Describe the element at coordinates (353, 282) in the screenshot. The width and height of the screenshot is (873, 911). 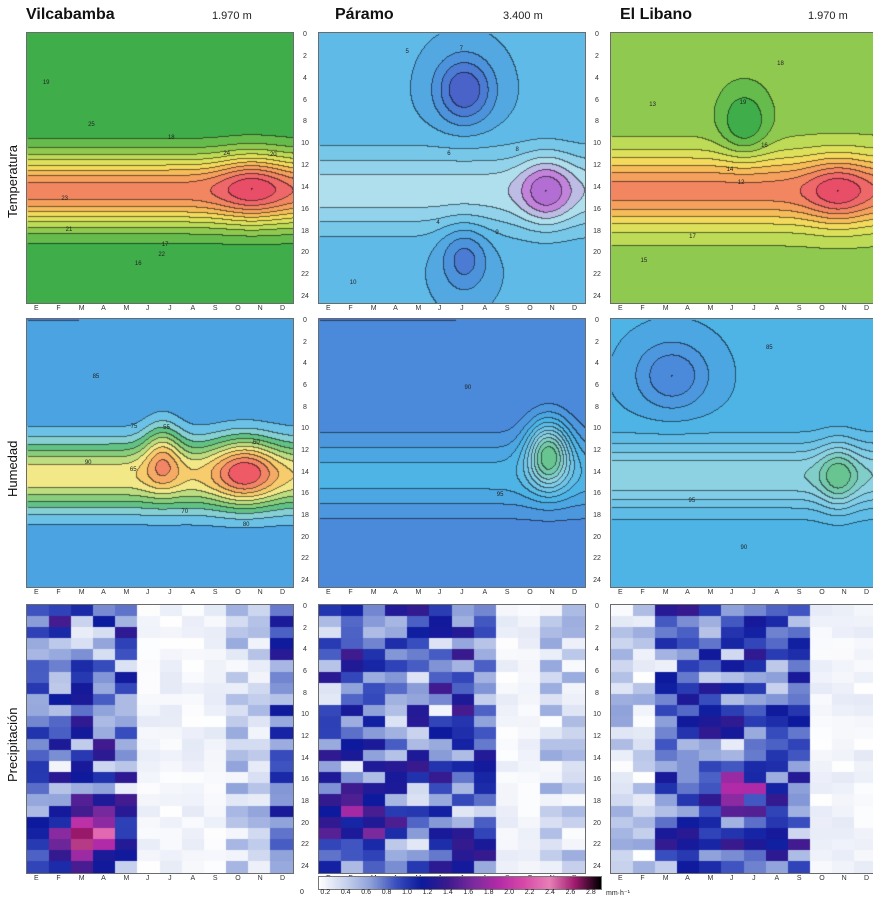
I see `contour-label: 10` at that location.